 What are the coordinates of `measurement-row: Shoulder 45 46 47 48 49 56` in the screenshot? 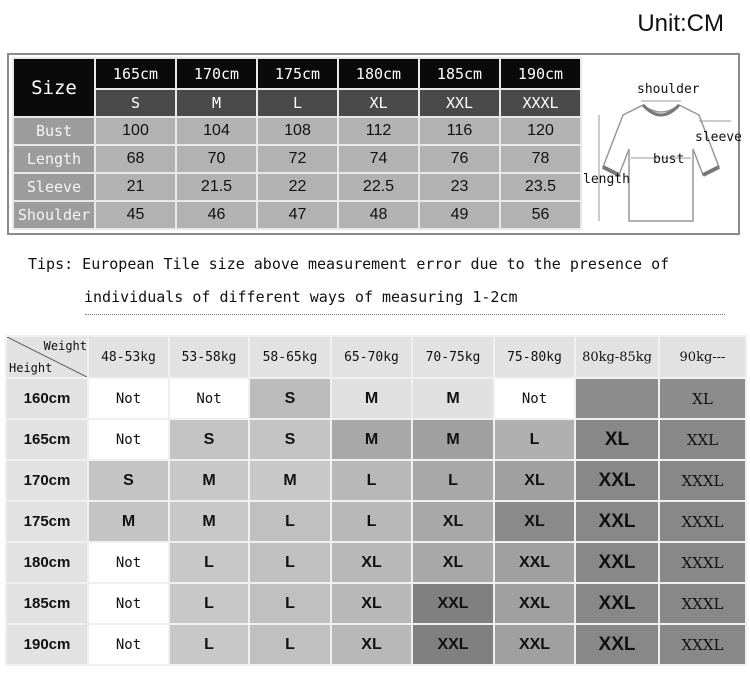 It's located at (297, 215).